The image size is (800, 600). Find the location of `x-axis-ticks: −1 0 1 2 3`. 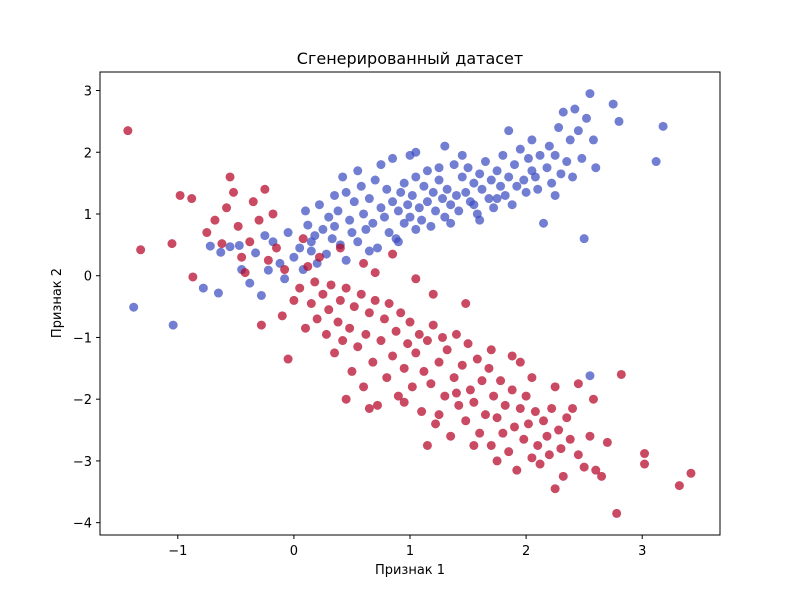

x-axis-ticks: −1 0 1 2 3 is located at coordinates (407, 547).